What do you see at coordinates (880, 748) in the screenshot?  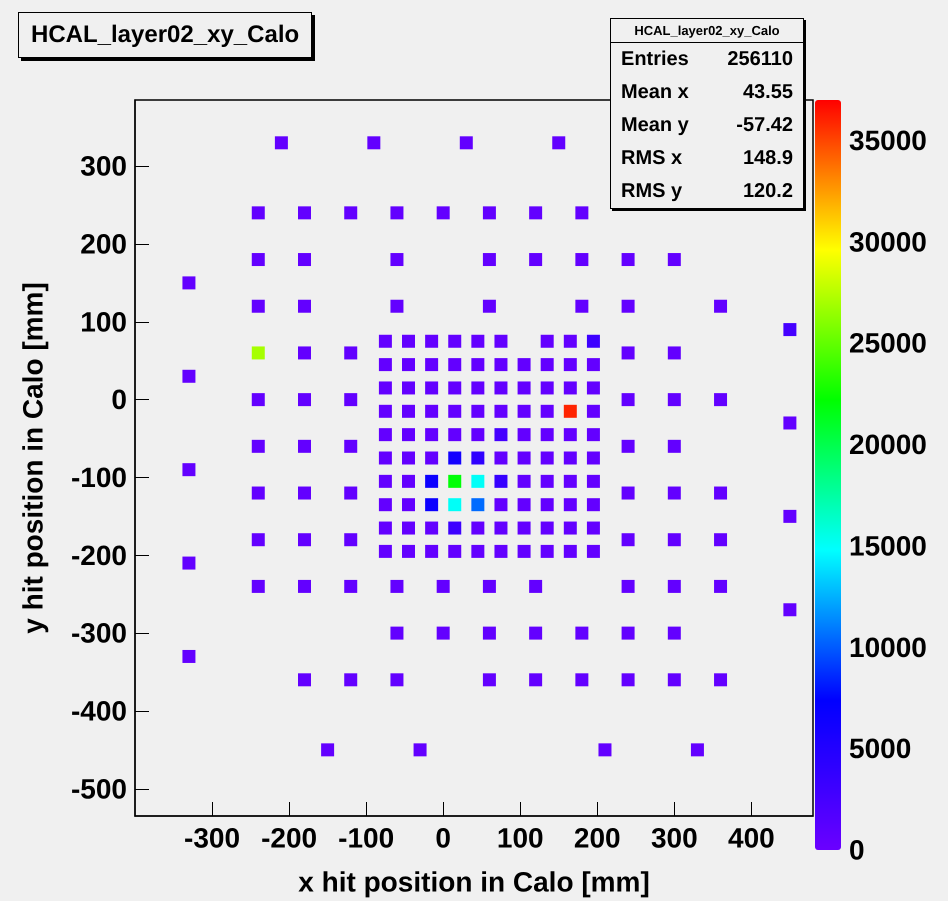 I see `color-bar-label: 5000` at bounding box center [880, 748].